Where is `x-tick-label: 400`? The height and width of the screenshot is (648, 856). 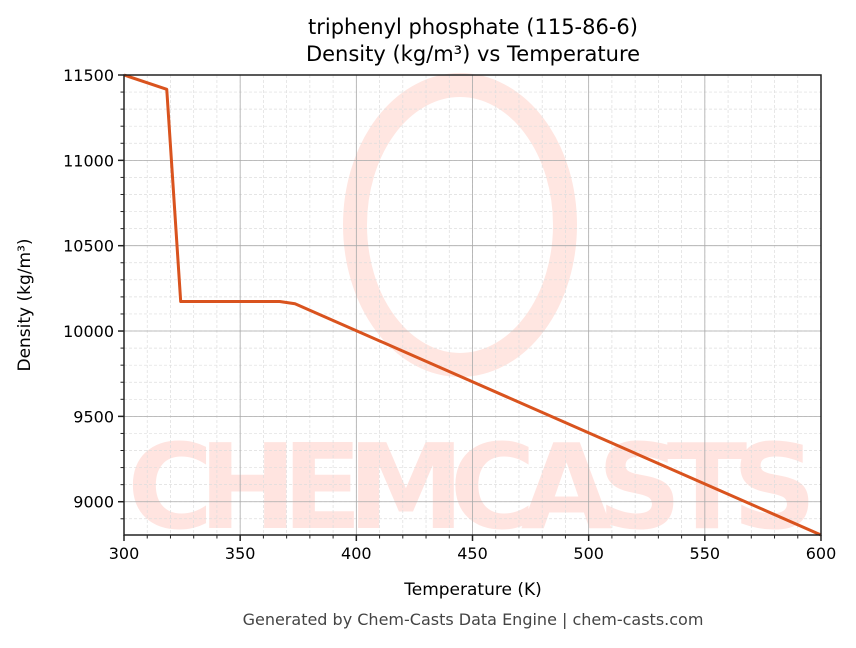 x-tick-label: 400 is located at coordinates (356, 553).